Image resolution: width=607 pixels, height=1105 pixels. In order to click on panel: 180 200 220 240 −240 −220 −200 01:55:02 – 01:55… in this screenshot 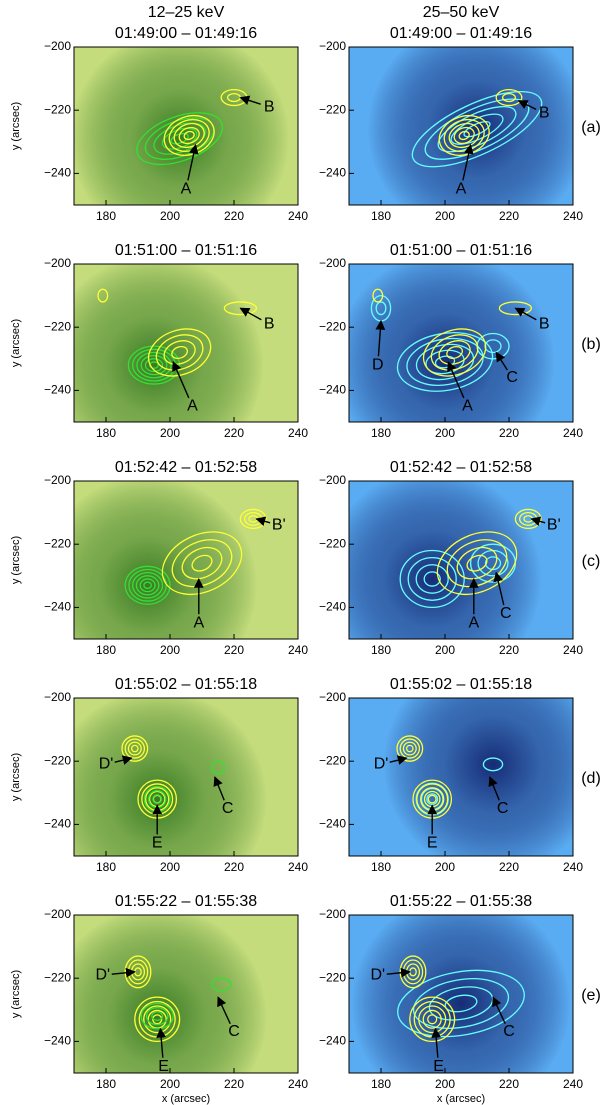, I will do `click(159, 775)`.